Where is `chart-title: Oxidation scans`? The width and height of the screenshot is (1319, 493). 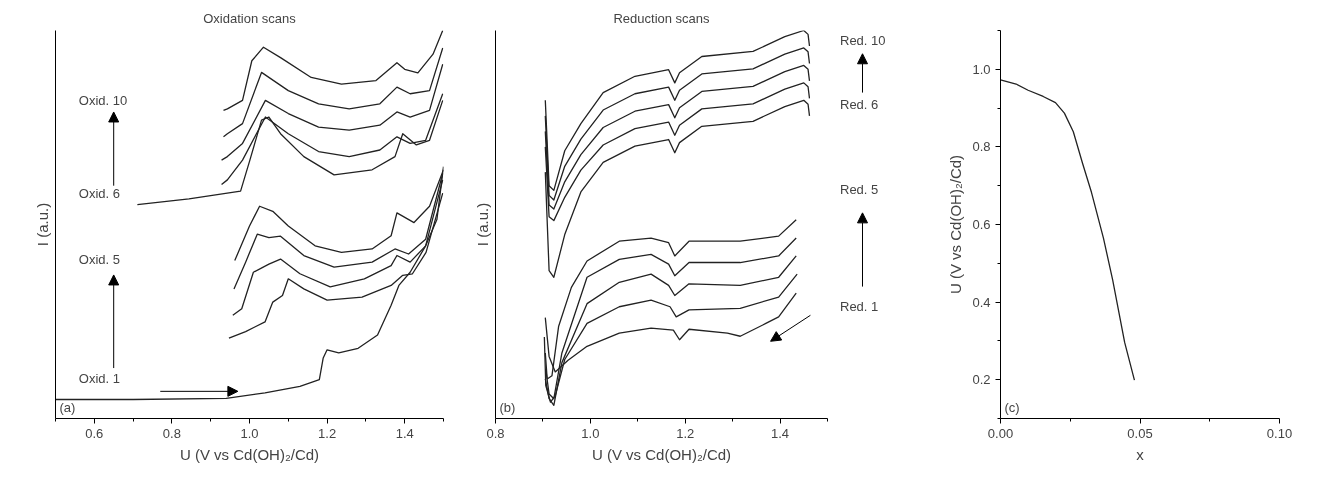 chart-title: Oxidation scans is located at coordinates (250, 18).